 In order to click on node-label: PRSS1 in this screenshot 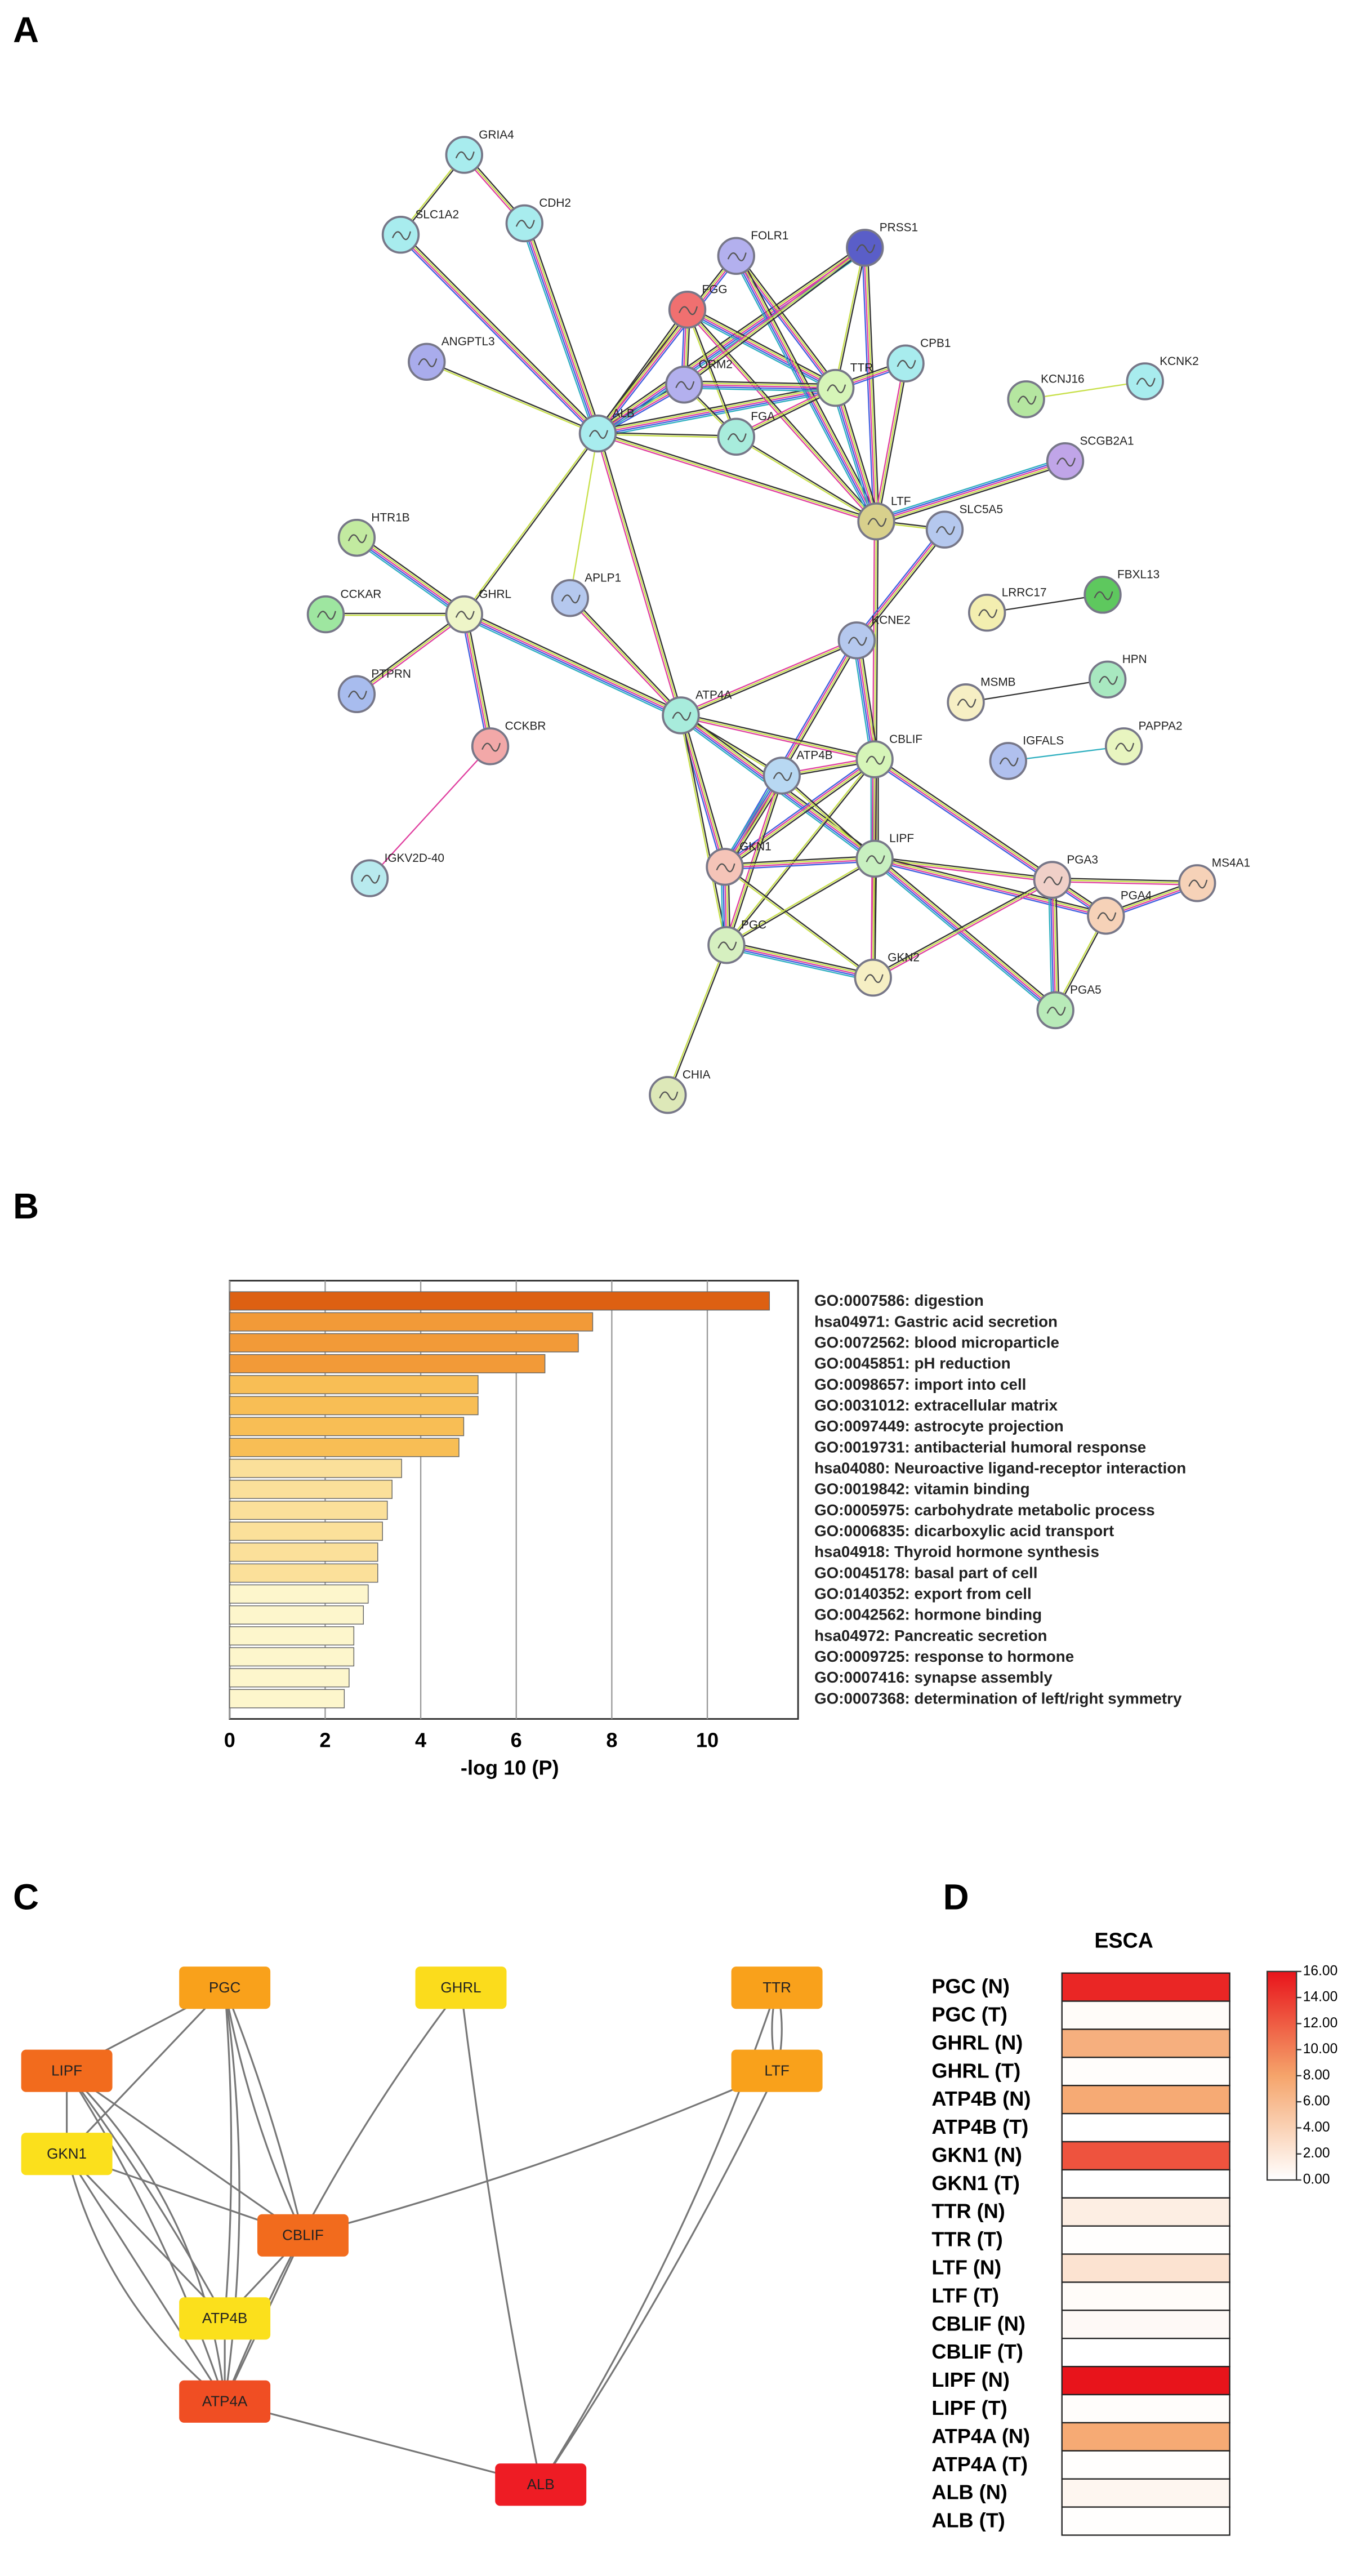, I will do `click(899, 227)`.